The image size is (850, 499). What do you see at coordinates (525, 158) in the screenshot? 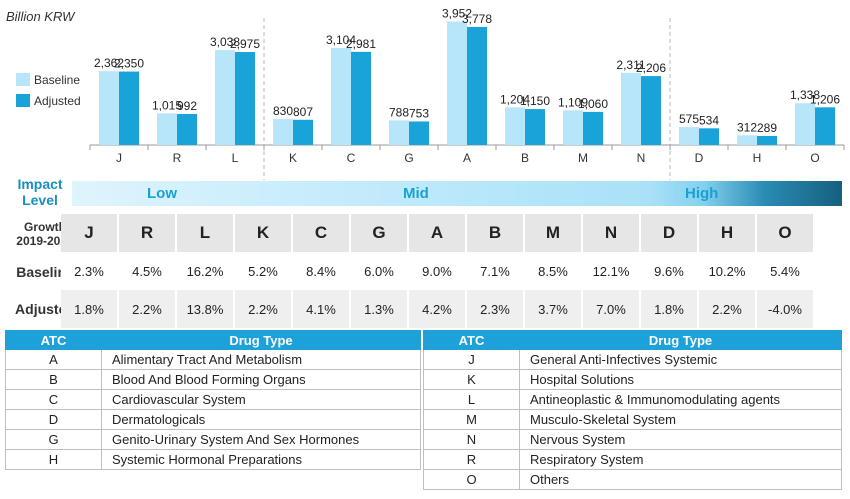
I see `x-tick-label-B: B` at bounding box center [525, 158].